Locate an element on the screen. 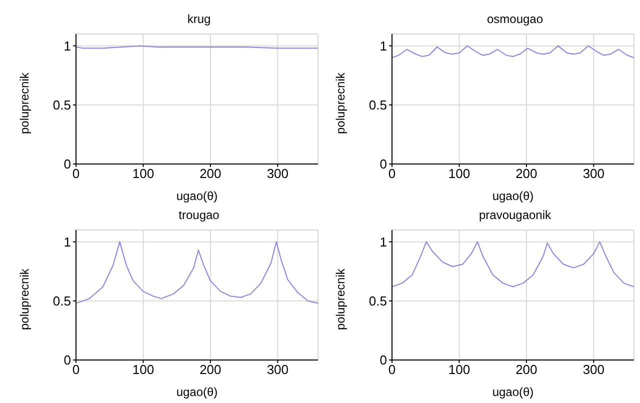 This screenshot has width=640, height=403. chart-title: krug is located at coordinates (199, 19).